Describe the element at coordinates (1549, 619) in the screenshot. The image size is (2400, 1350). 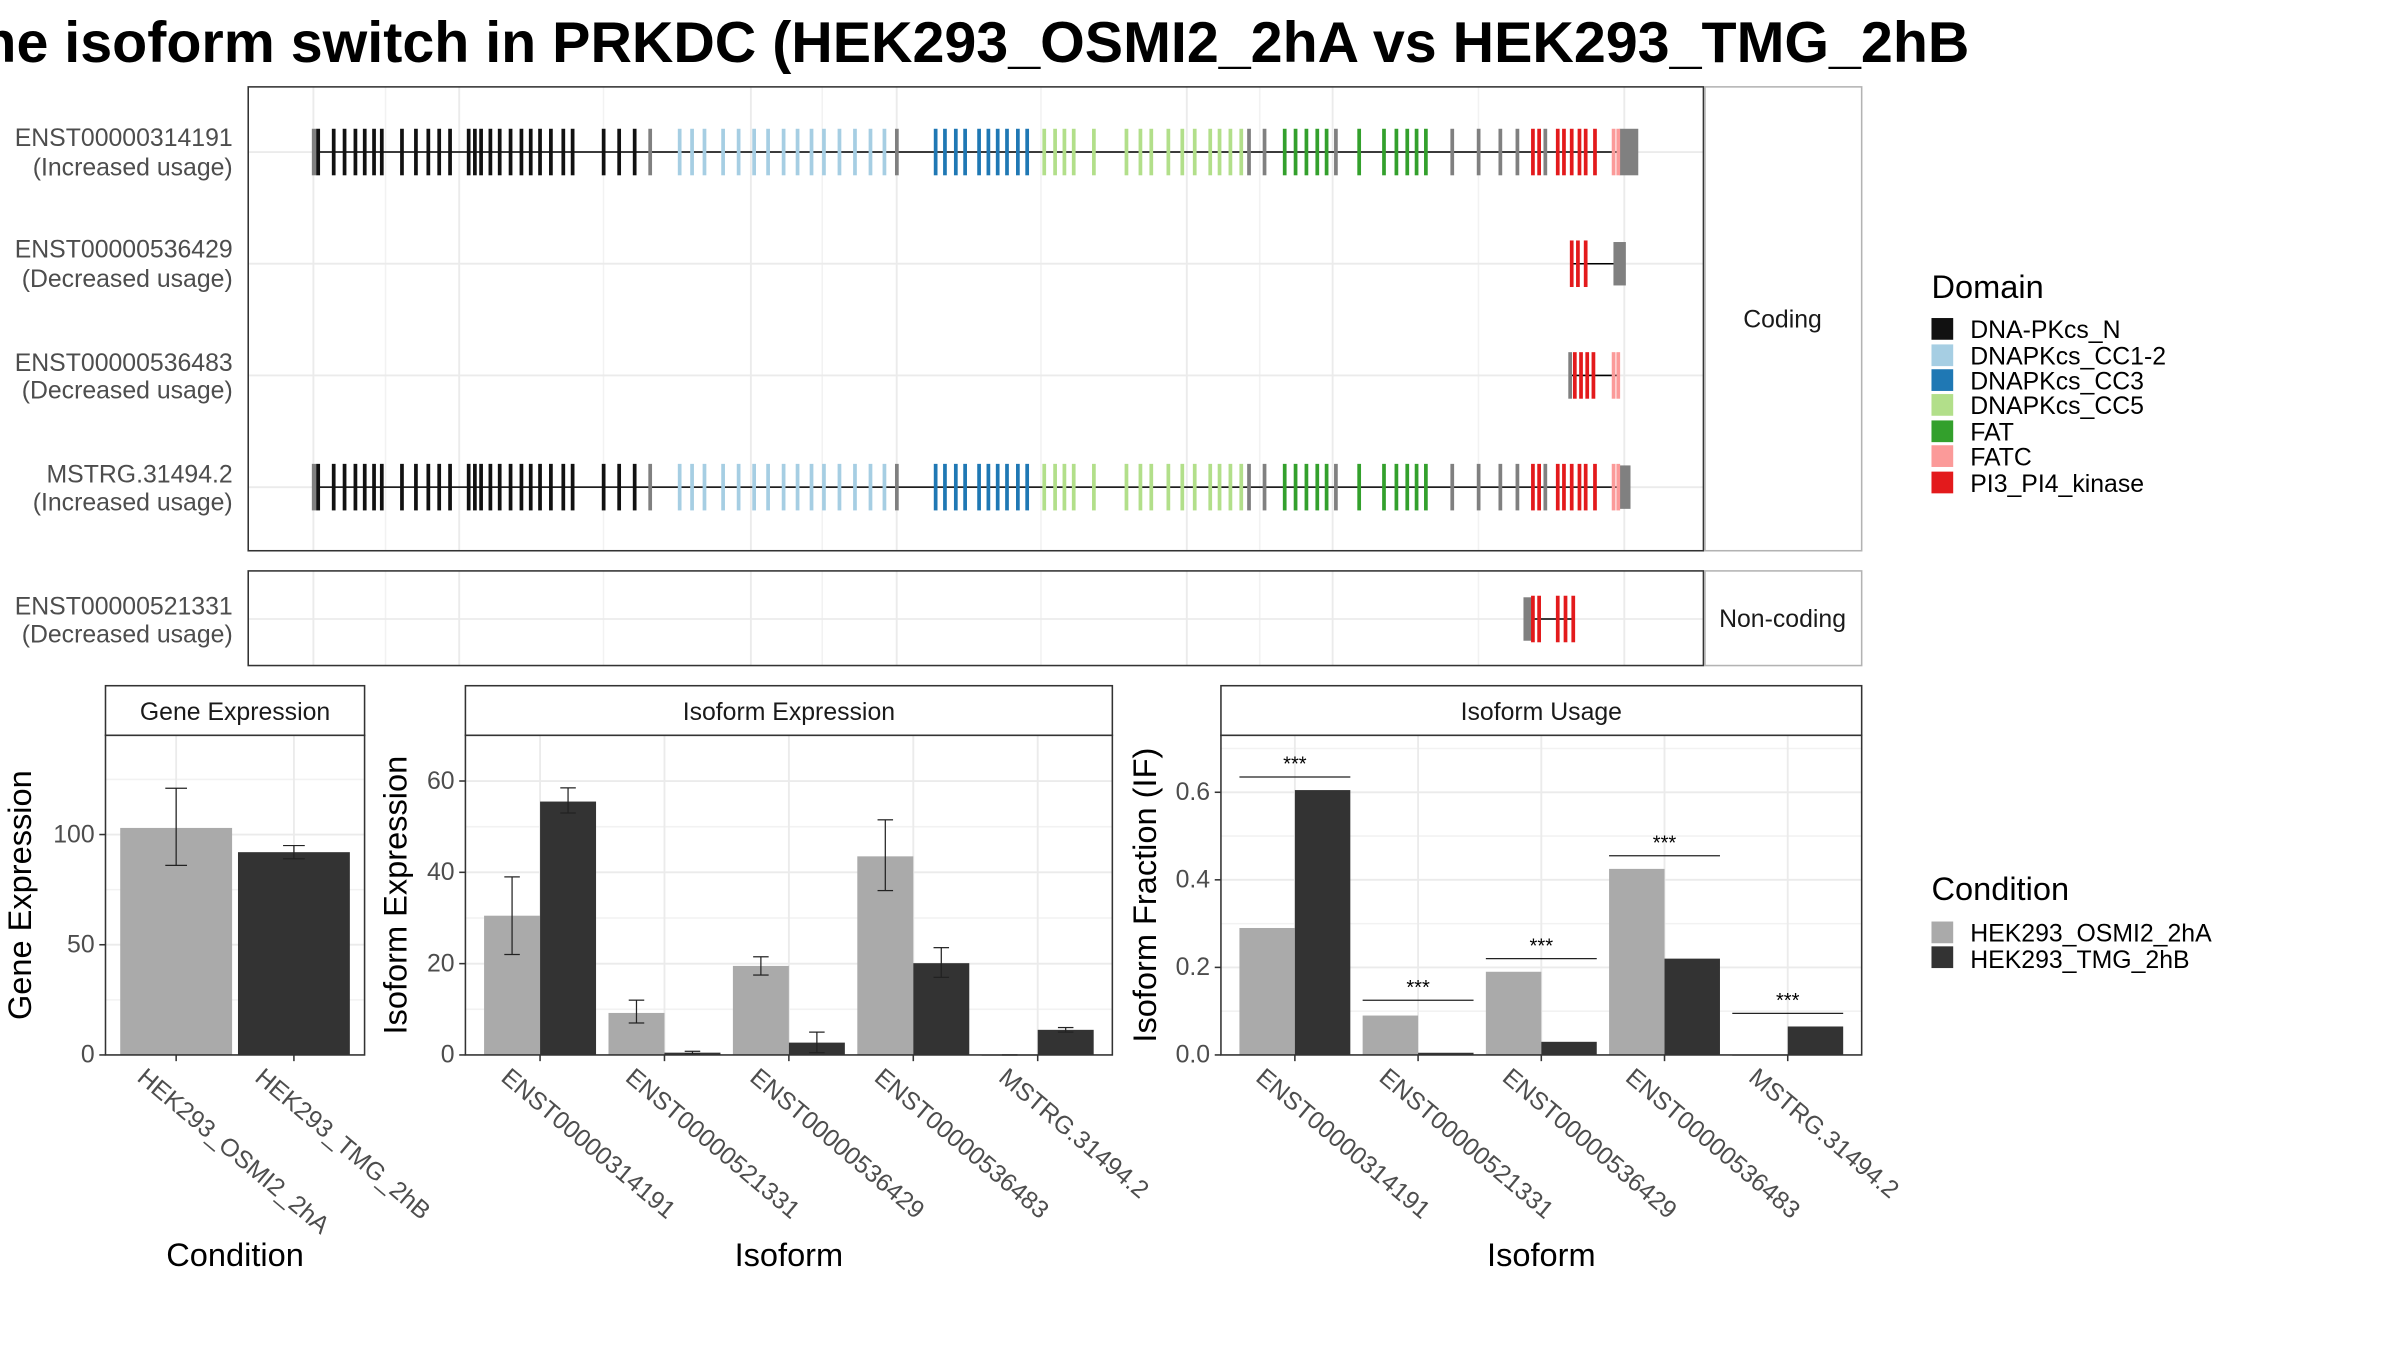
I see `noncoding-transcript-tracks` at that location.